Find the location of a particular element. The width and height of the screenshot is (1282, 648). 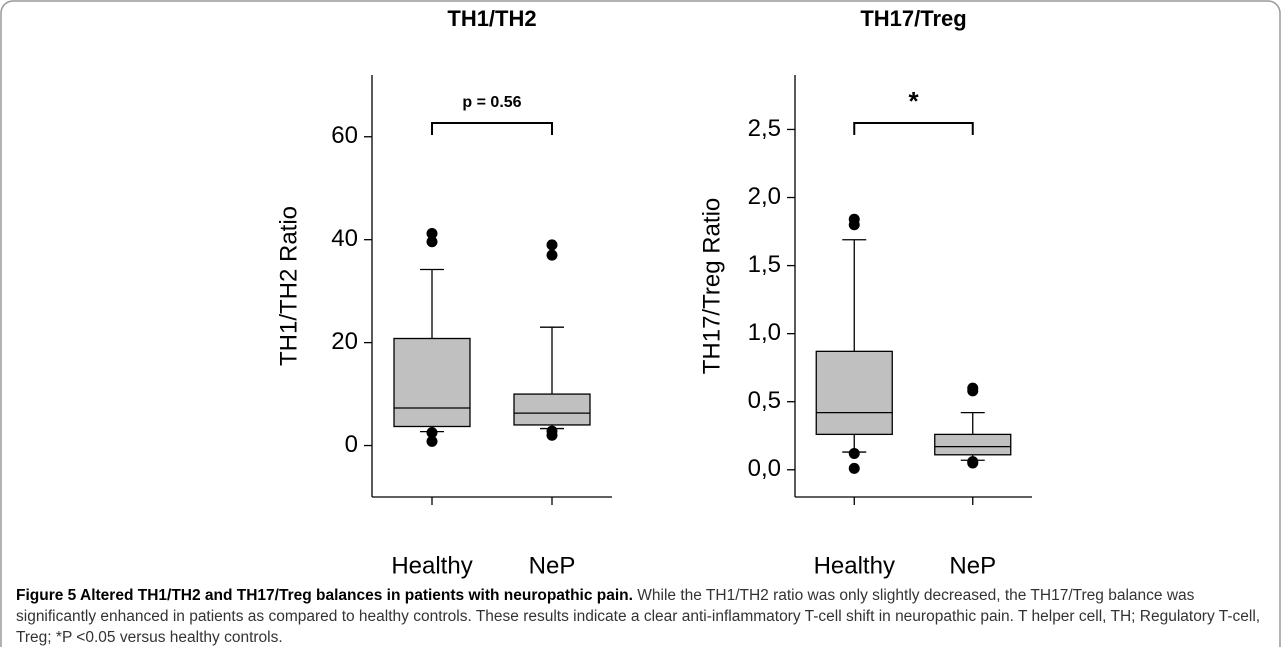

y-axis-label: TH17/Treg Ratio is located at coordinates (711, 286).